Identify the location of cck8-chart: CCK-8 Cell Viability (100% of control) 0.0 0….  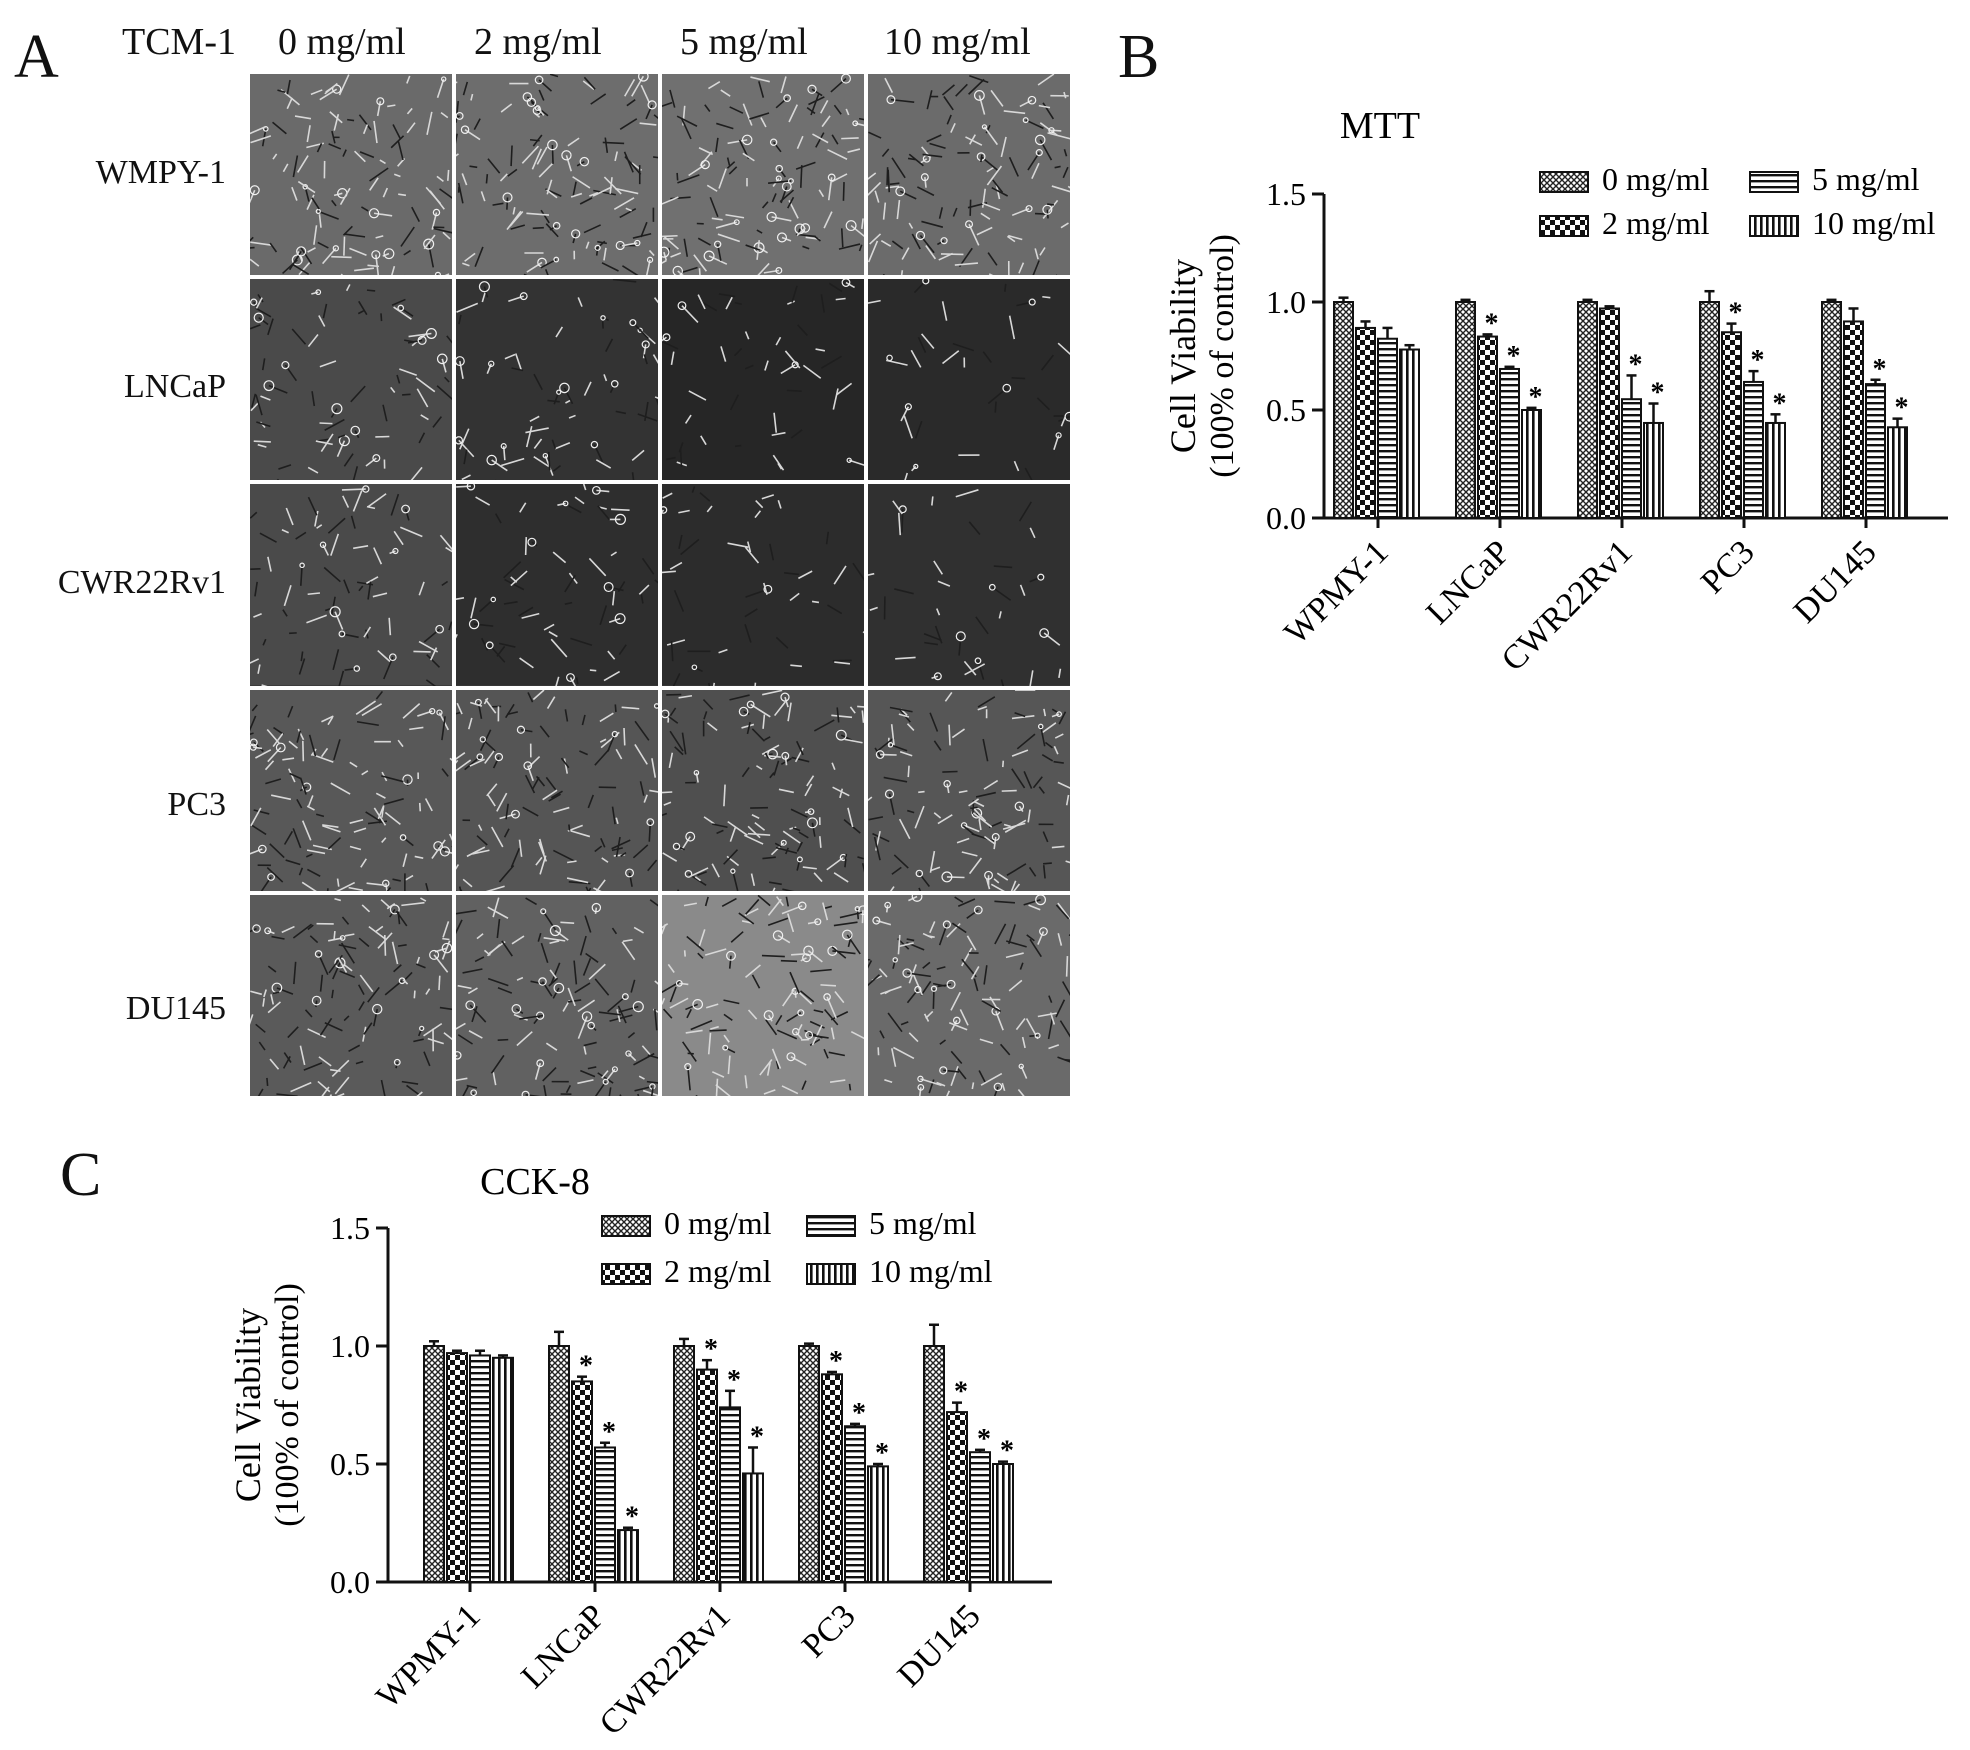
(640, 1452).